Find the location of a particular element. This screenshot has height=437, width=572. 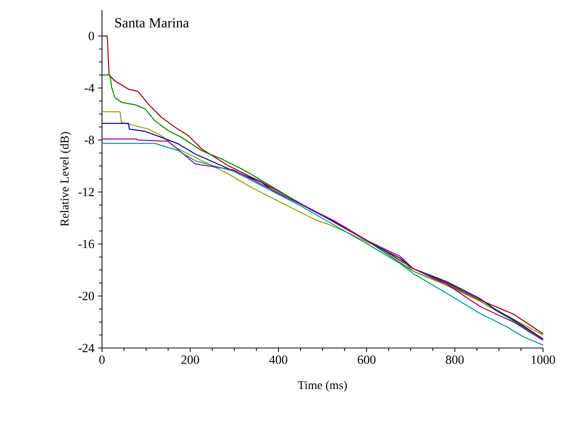

x-tick-label: 400 is located at coordinates (278, 360).